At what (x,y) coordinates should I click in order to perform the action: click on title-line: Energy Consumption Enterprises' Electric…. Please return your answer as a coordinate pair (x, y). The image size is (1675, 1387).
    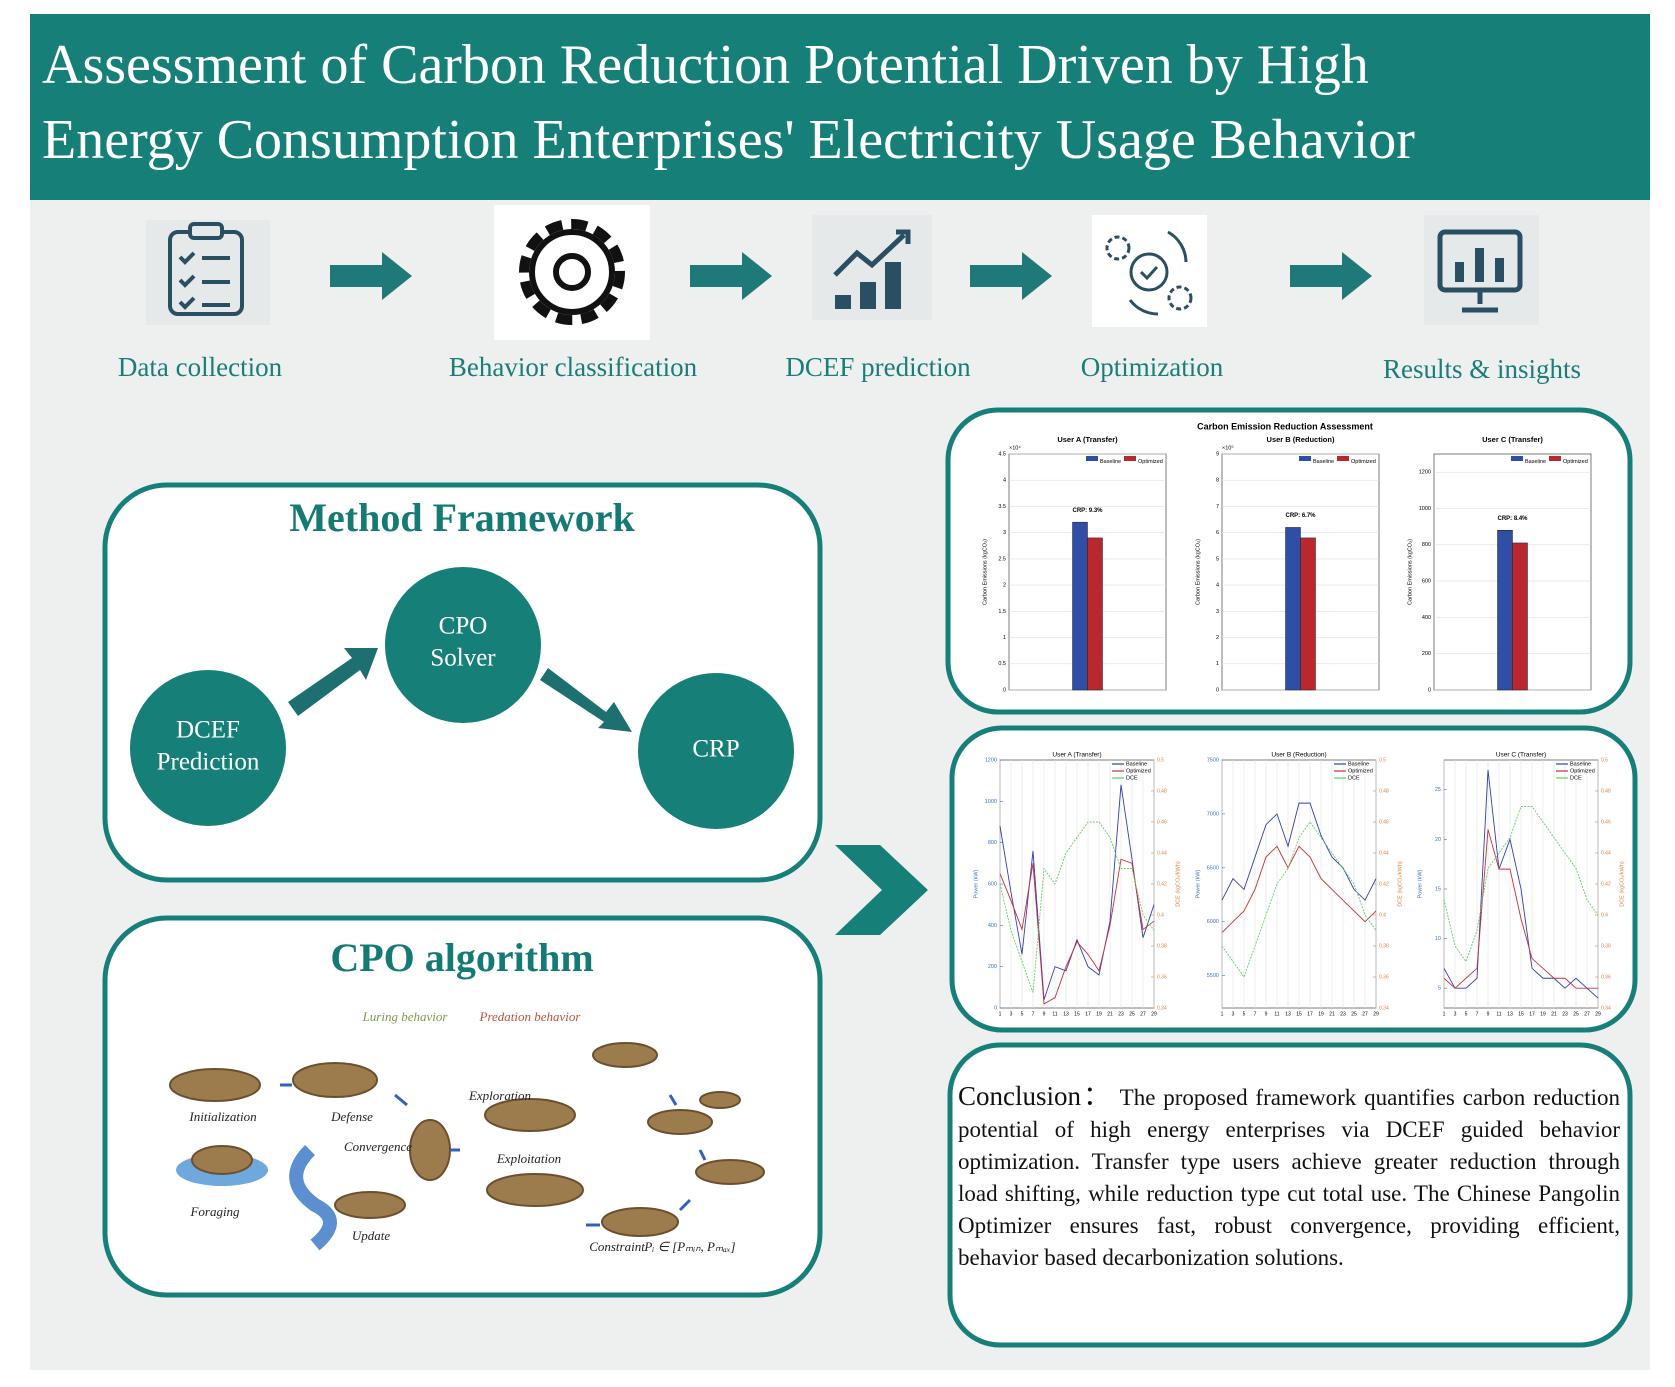
    Looking at the image, I should click on (728, 140).